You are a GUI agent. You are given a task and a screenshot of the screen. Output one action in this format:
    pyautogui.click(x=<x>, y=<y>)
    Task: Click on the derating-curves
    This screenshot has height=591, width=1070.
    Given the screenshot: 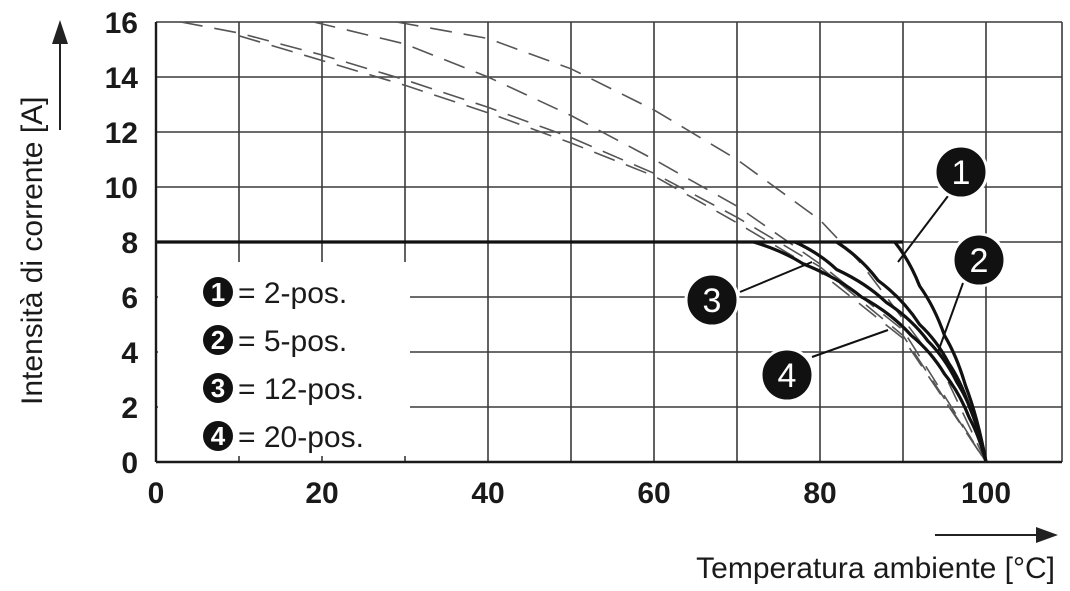 What is the action you would take?
    pyautogui.click(x=870, y=351)
    